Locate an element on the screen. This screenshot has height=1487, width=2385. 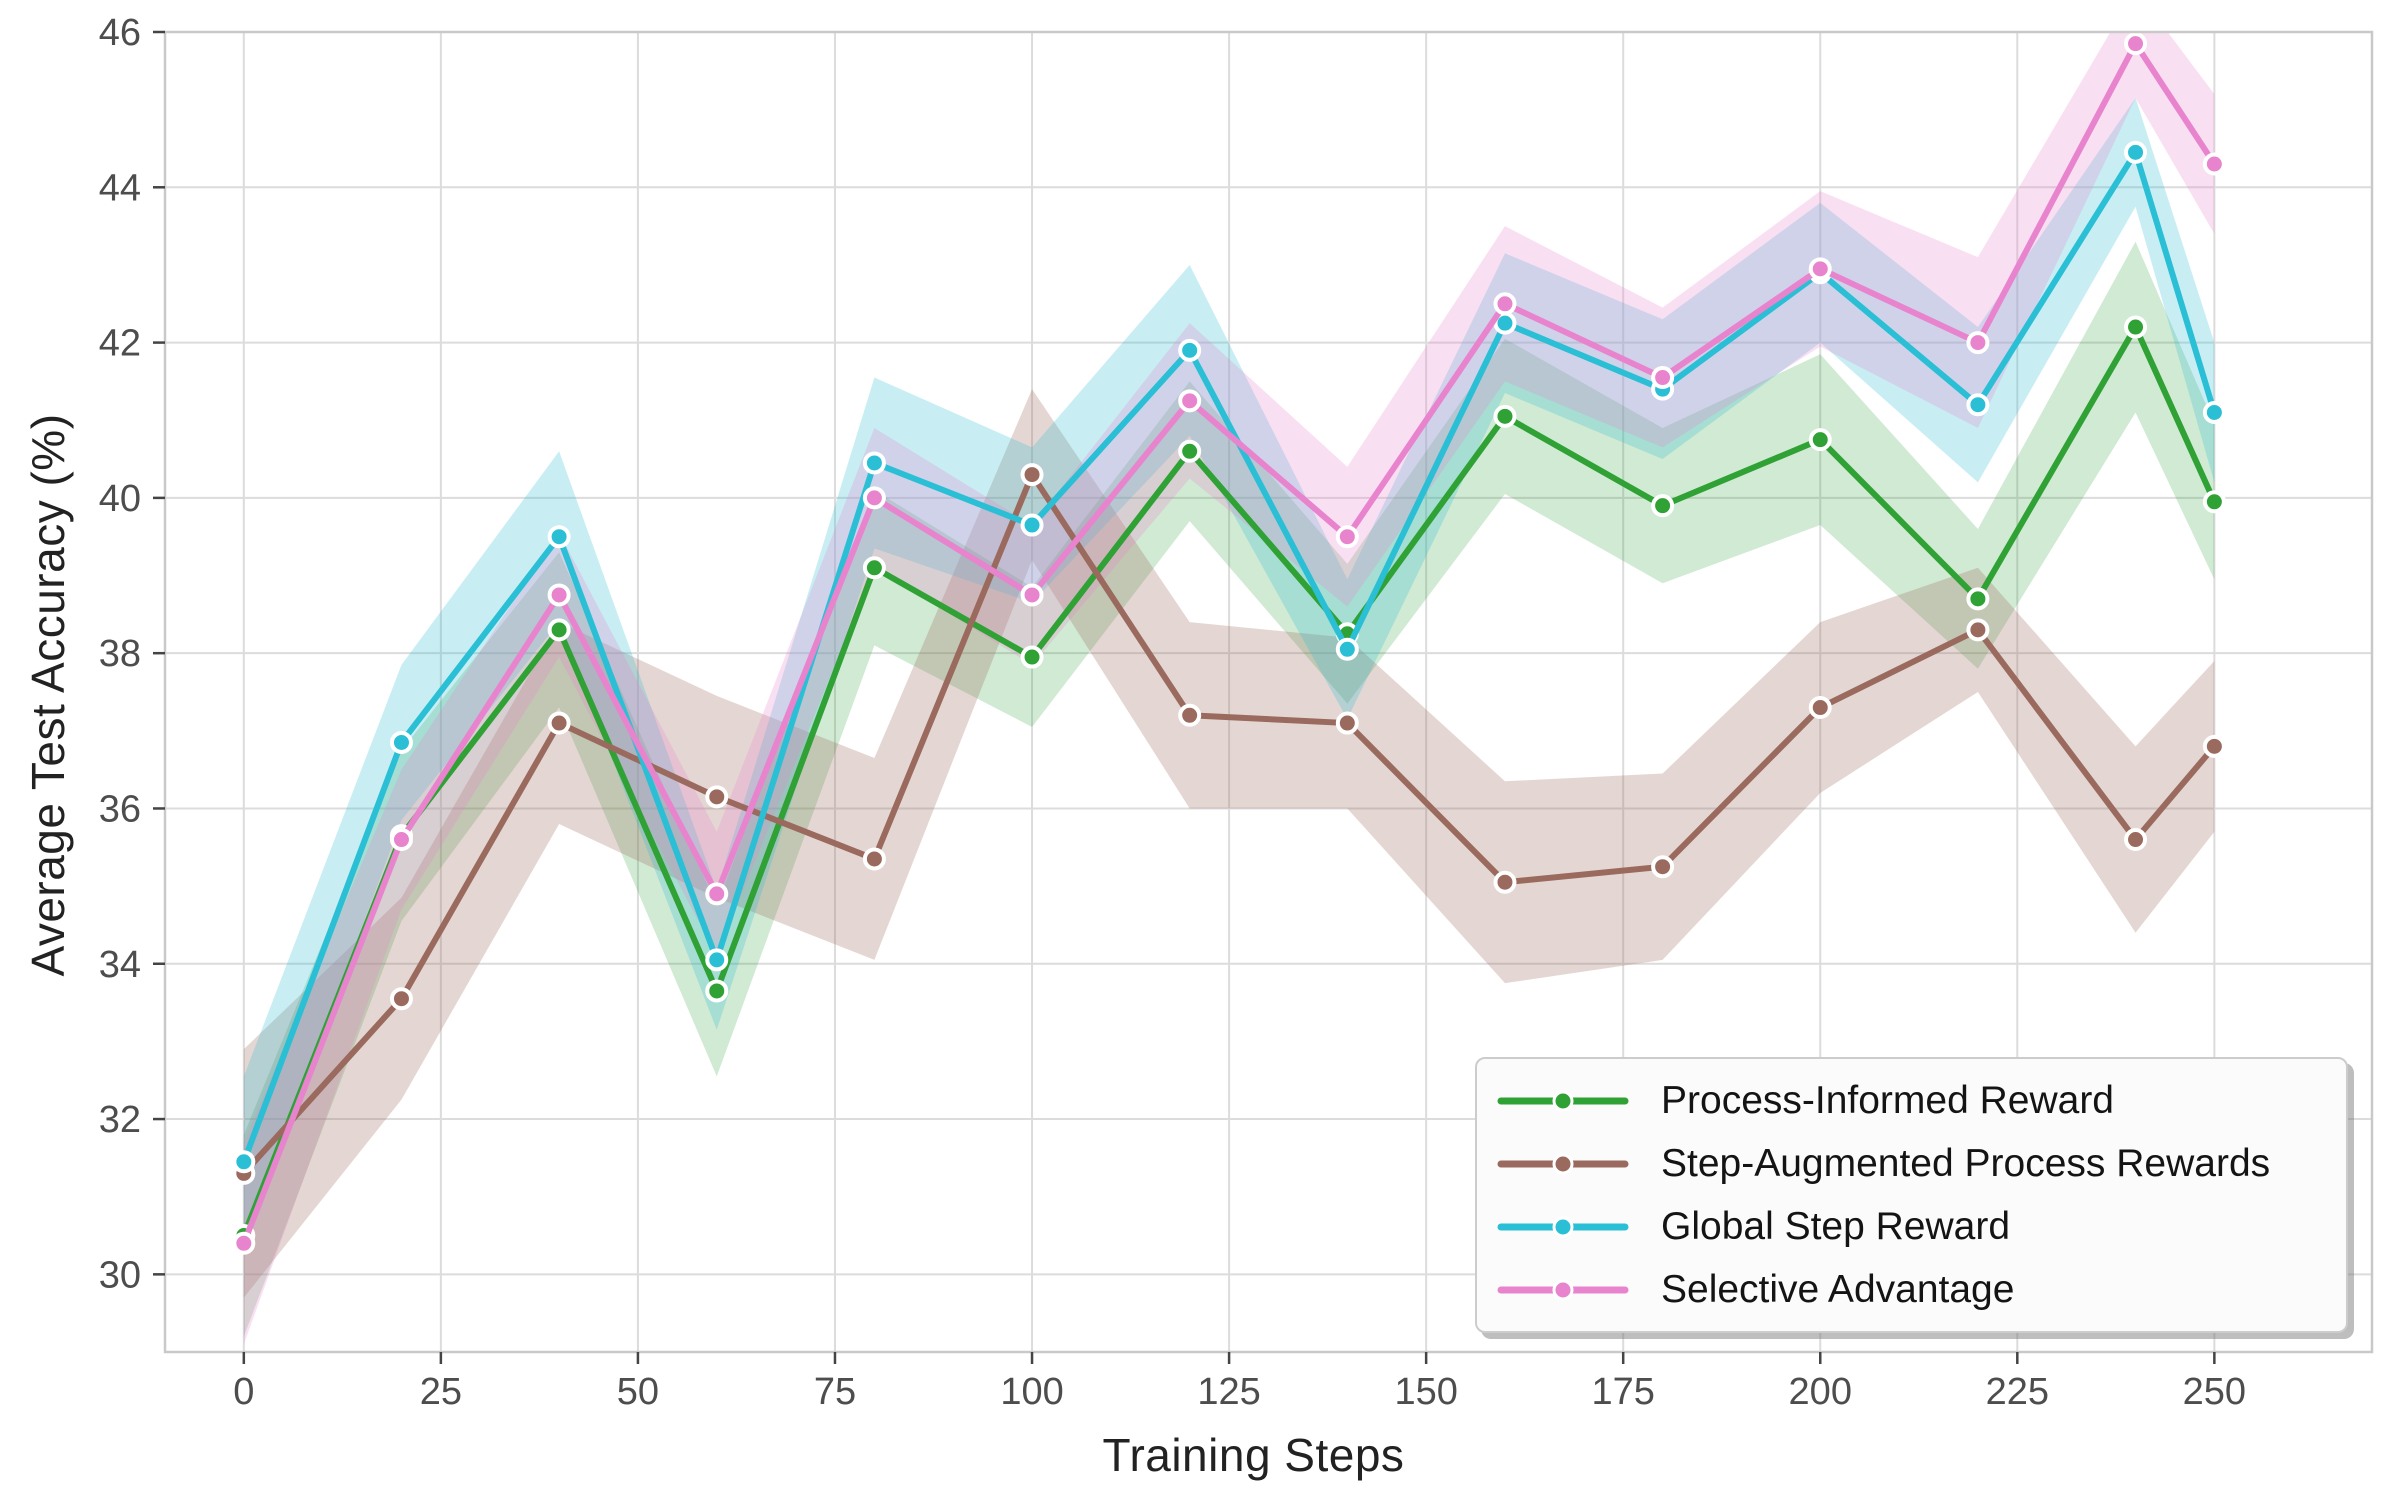
data-point-s2-x0 is located at coordinates (244, 1162).